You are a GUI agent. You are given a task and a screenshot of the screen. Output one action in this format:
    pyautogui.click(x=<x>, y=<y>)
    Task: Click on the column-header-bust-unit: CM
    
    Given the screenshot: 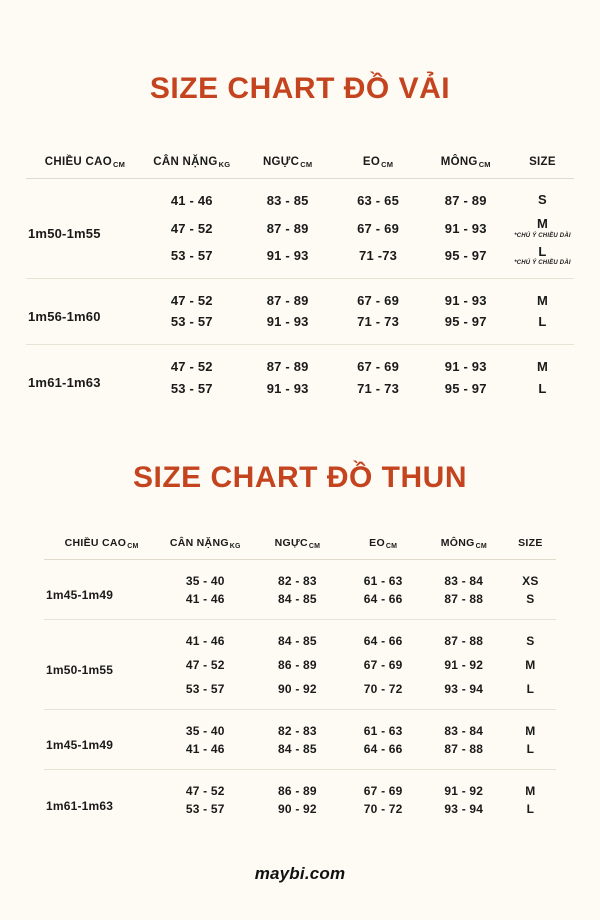 What is the action you would take?
    pyautogui.click(x=314, y=547)
    